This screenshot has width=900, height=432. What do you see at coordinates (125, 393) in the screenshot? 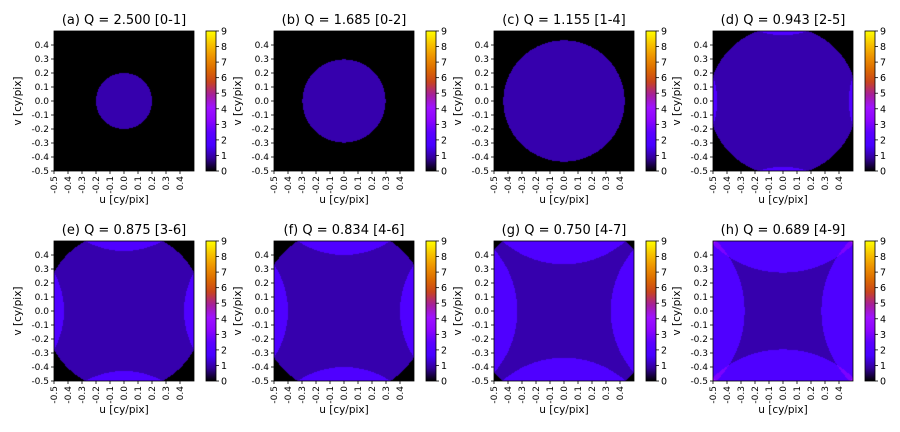
I see `x-tick-label: 0.0` at bounding box center [125, 393].